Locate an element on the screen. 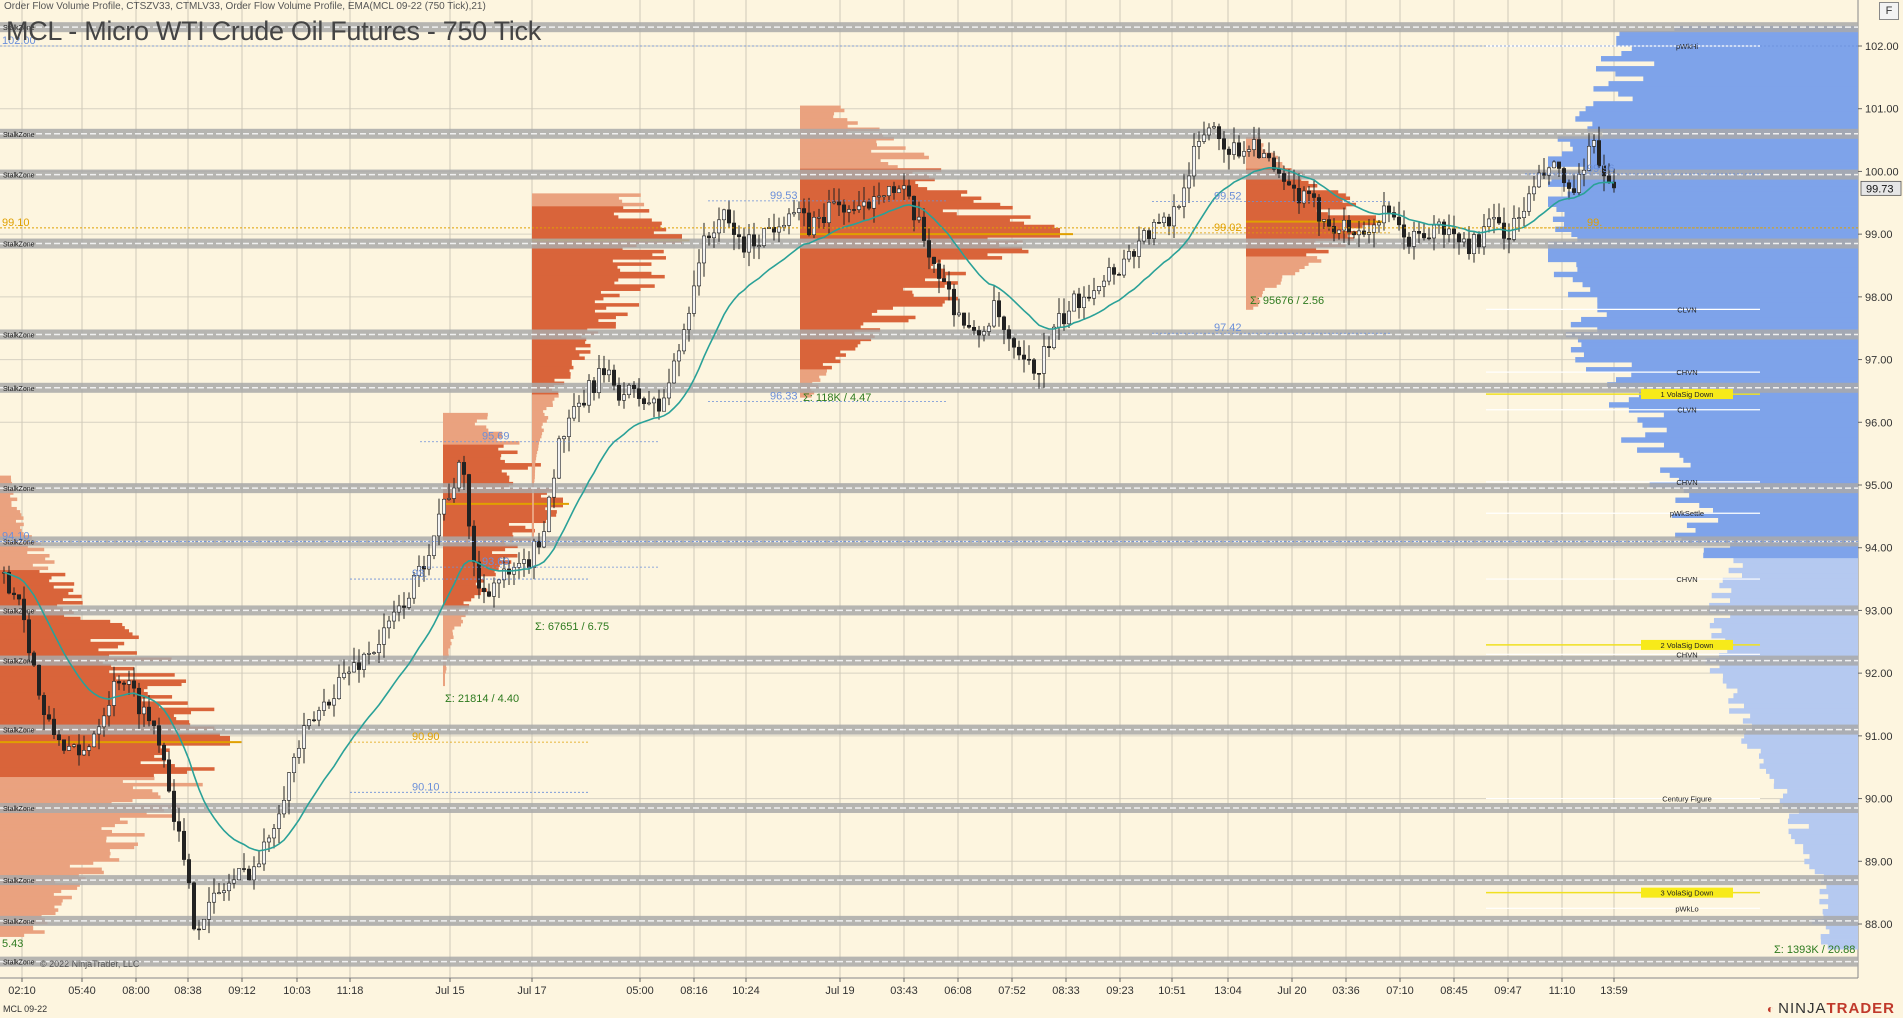  price-label-13: 96.33 is located at coordinates (784, 397).